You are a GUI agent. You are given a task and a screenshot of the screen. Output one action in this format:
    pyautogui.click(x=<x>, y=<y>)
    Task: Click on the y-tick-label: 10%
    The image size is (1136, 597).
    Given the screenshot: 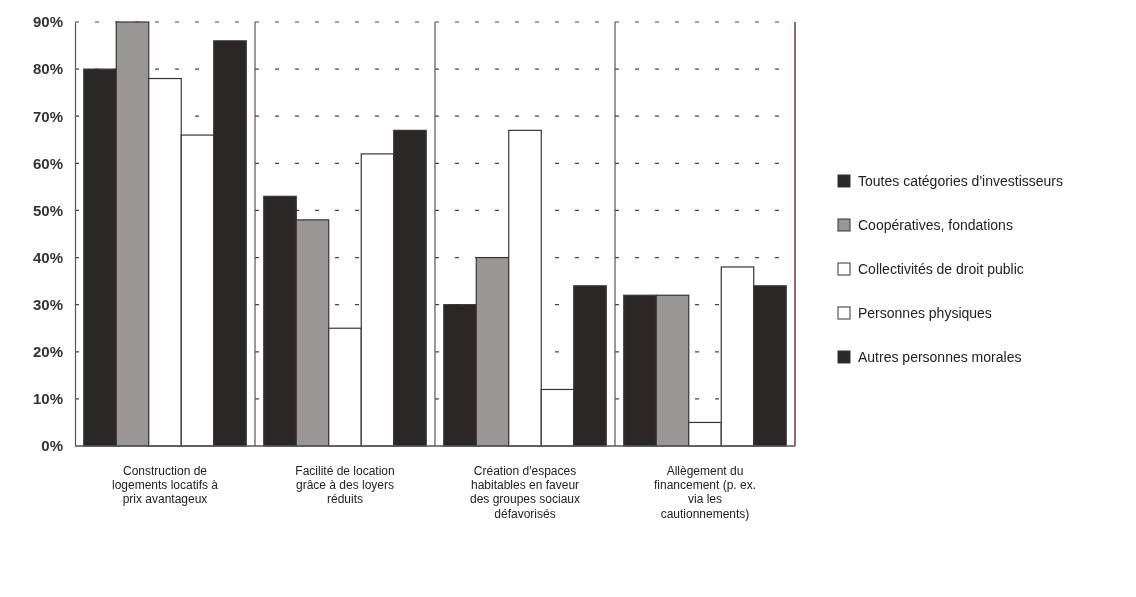 What is the action you would take?
    pyautogui.click(x=47, y=399)
    